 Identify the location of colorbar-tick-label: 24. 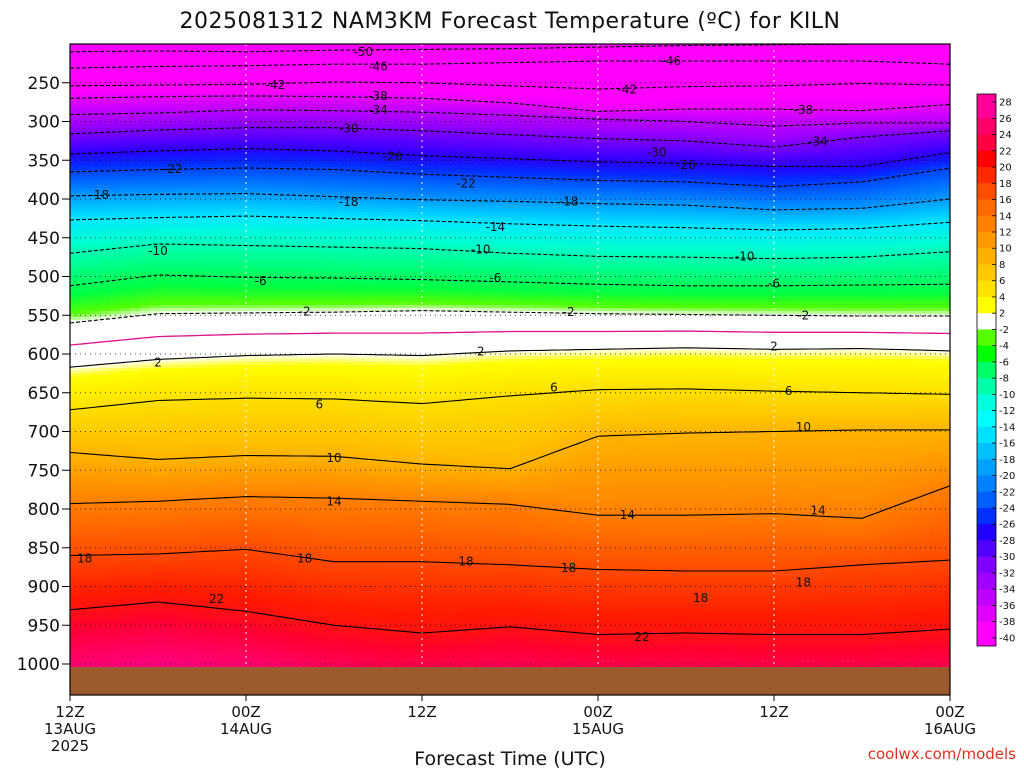
(1005, 135).